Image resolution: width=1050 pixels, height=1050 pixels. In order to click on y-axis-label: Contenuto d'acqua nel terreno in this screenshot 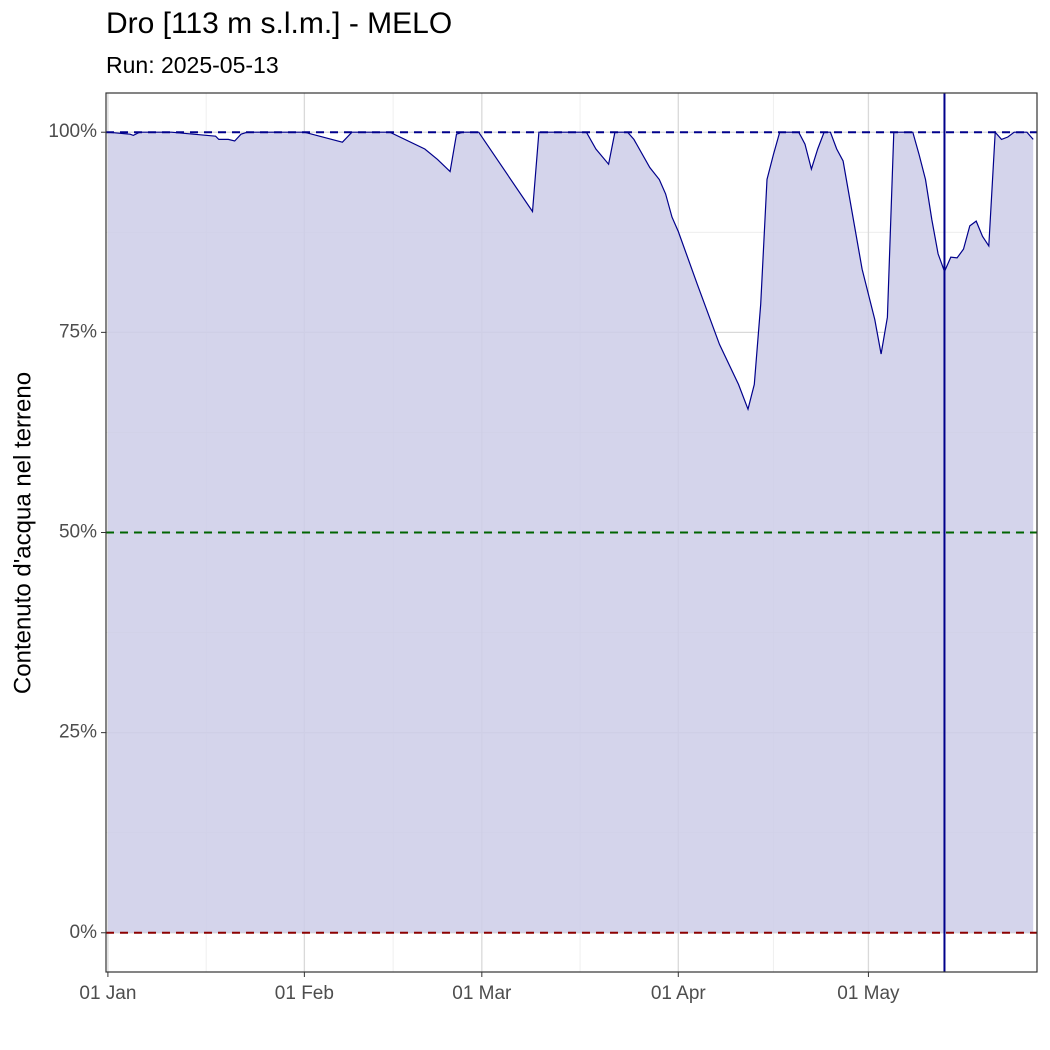, I will do `click(22, 533)`.